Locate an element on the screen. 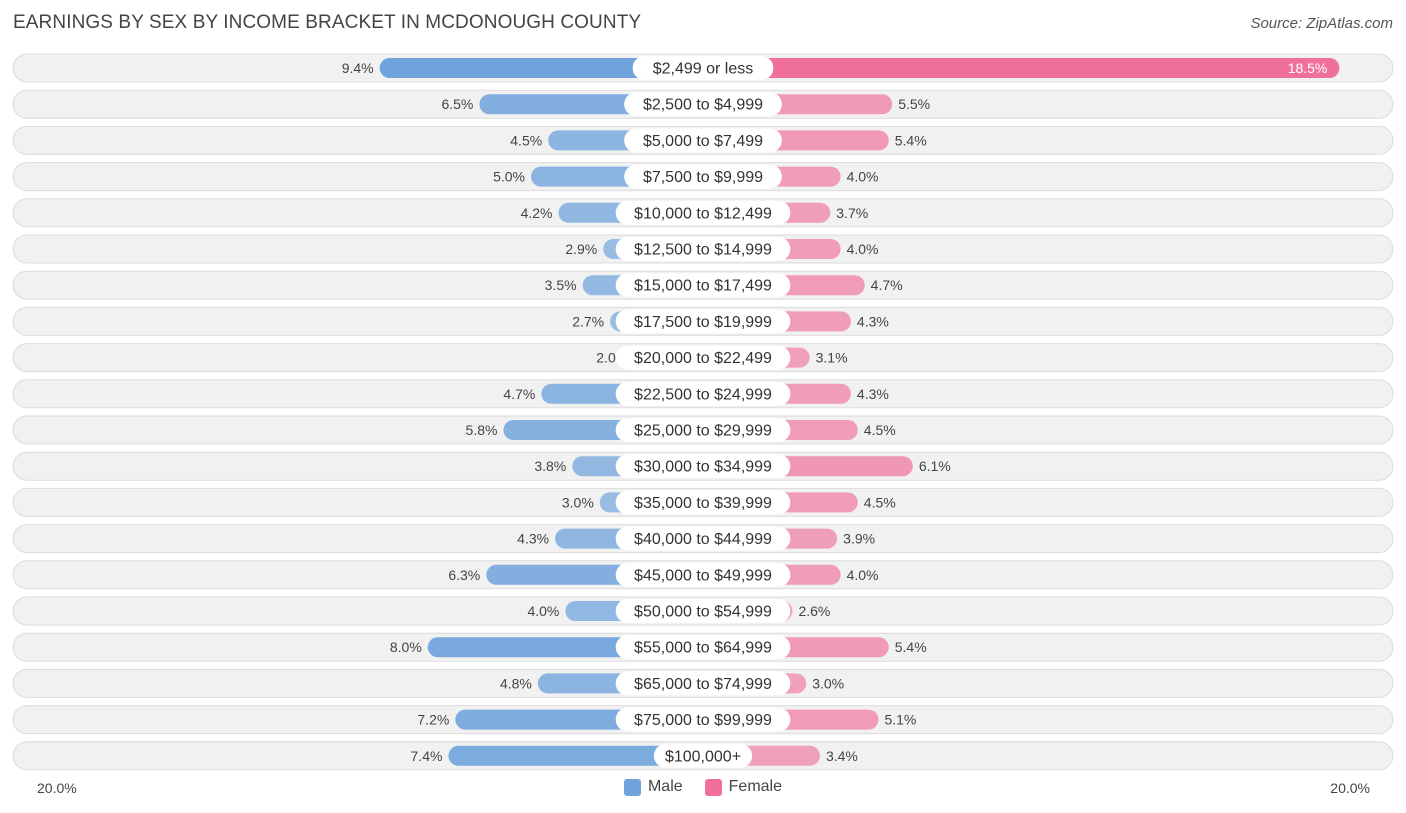  value-label-female: 3.0% is located at coordinates (828, 683).